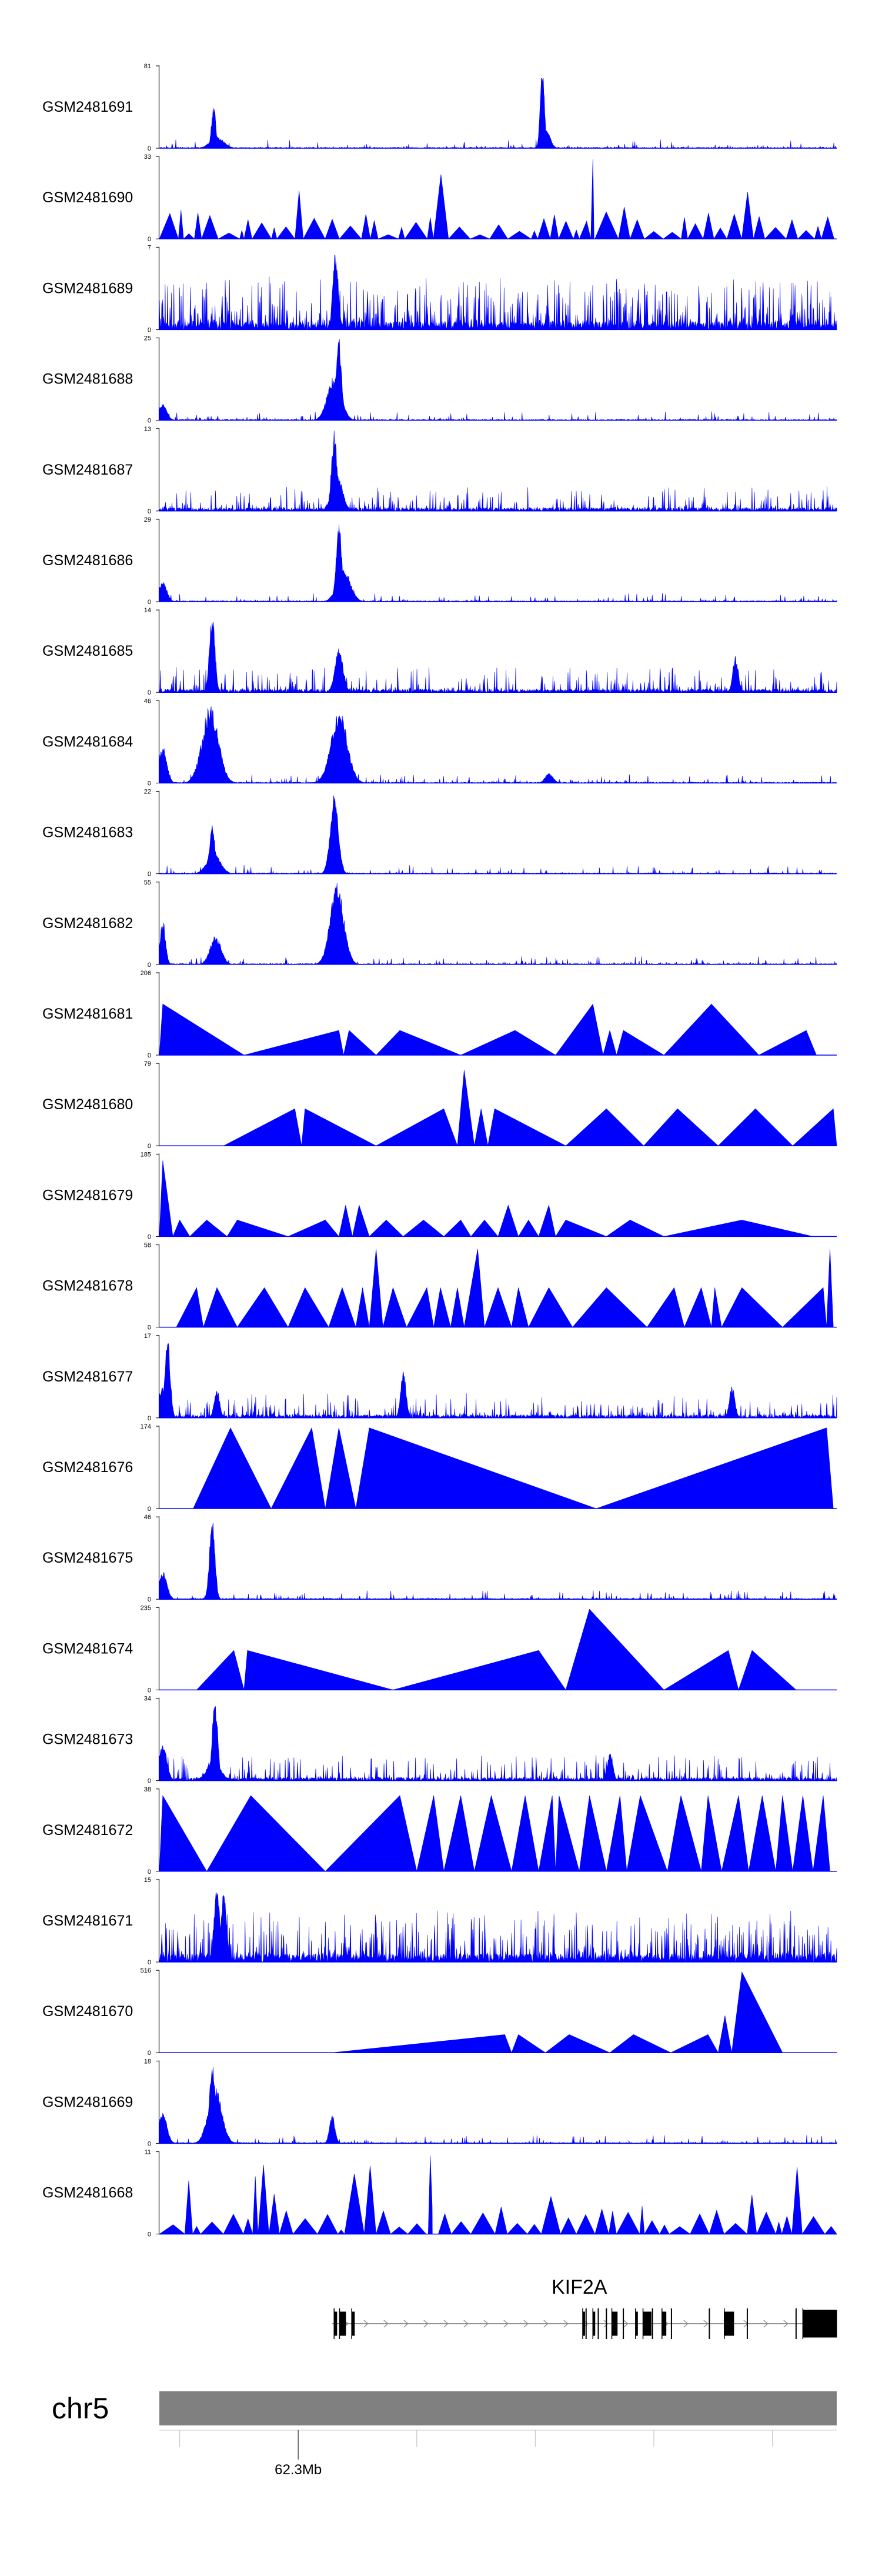  I want to click on genome-axis, so click(498, 2445).